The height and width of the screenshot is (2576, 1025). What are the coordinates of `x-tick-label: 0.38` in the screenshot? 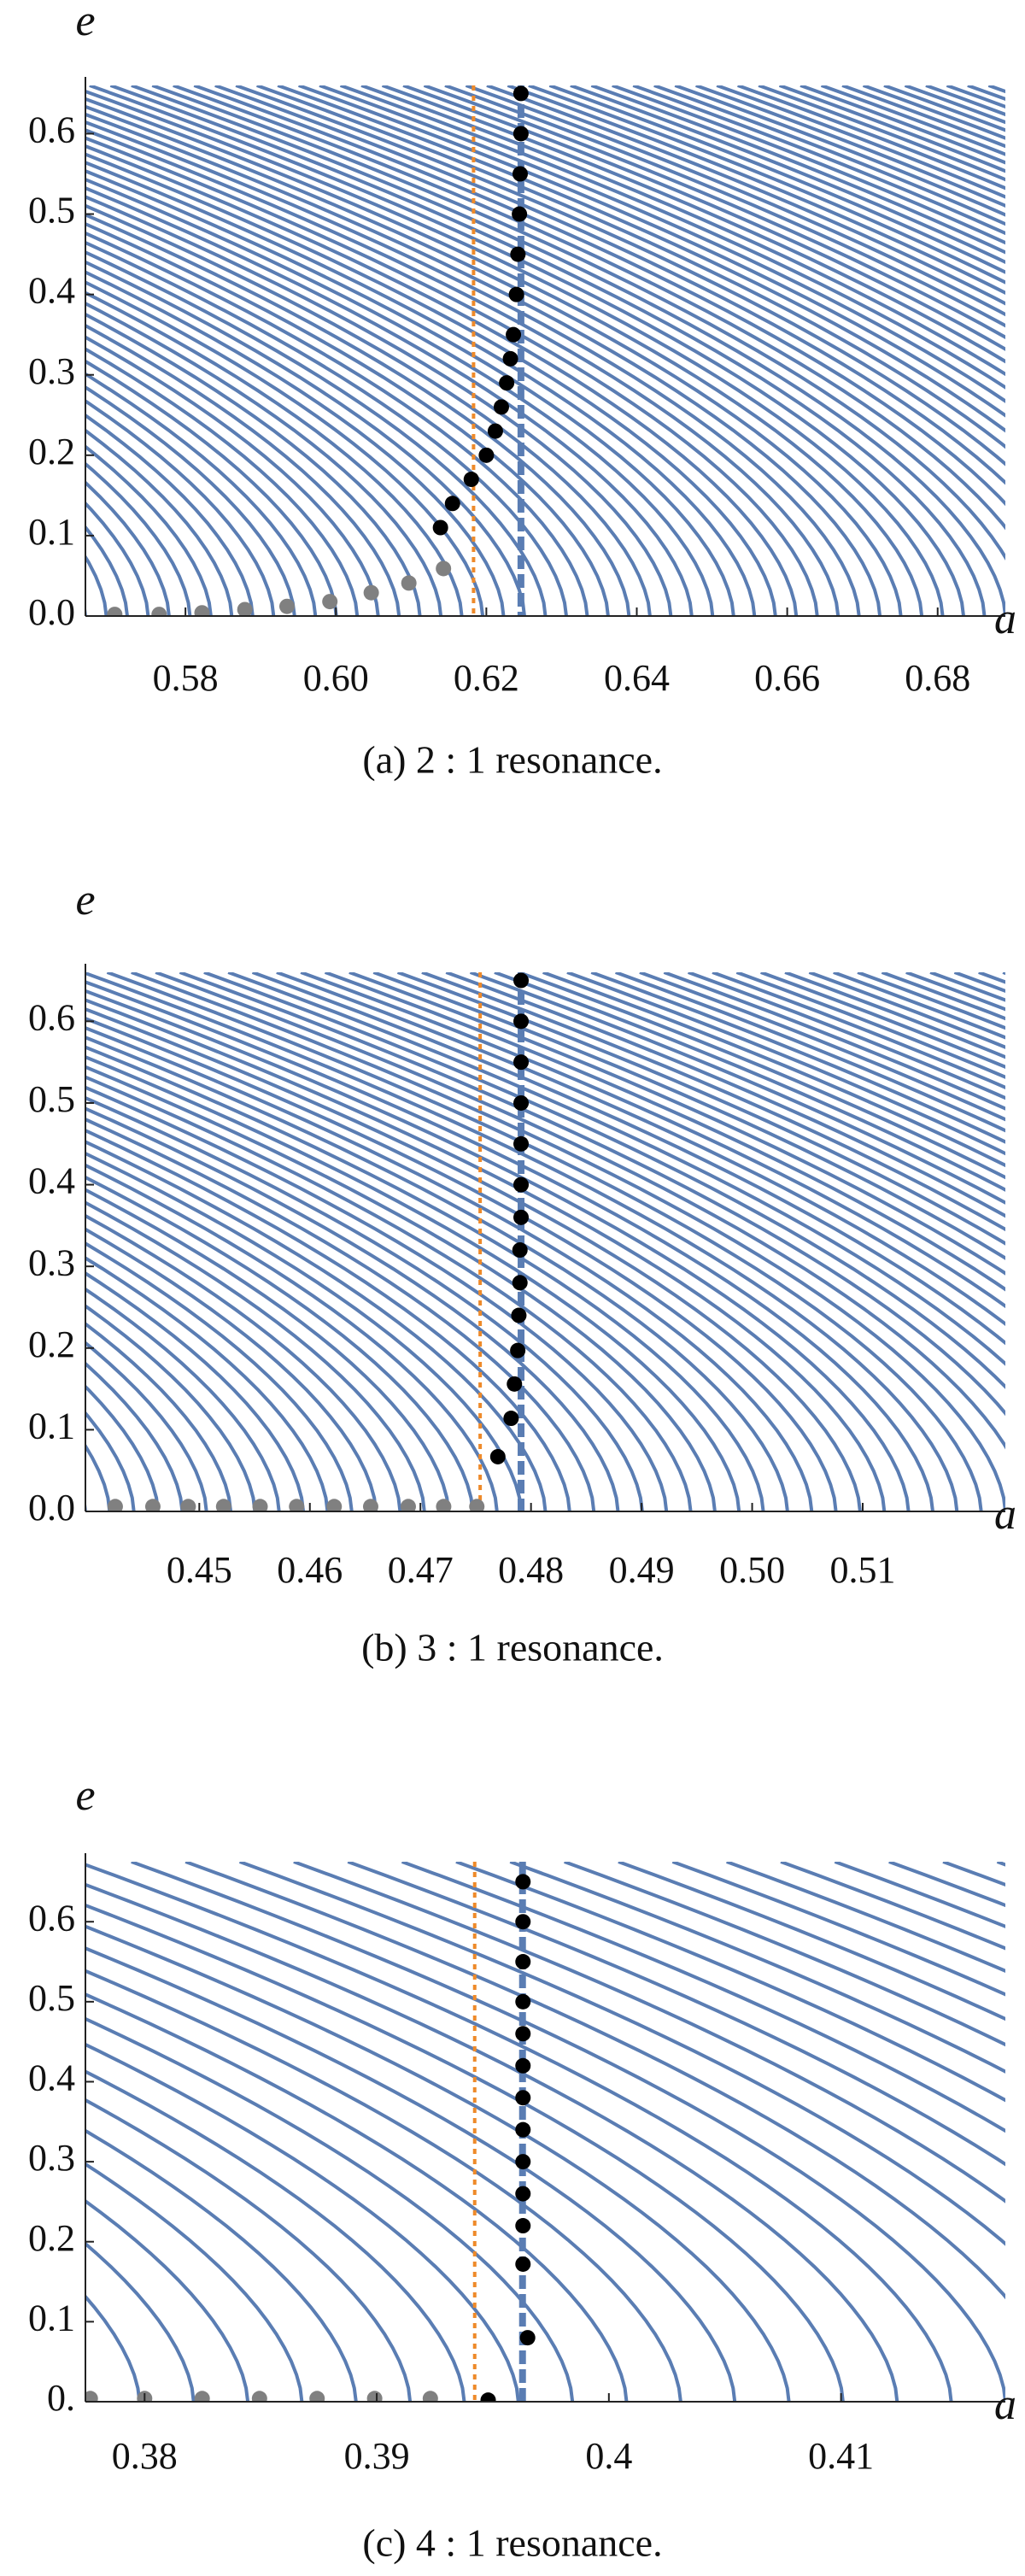 It's located at (145, 2456).